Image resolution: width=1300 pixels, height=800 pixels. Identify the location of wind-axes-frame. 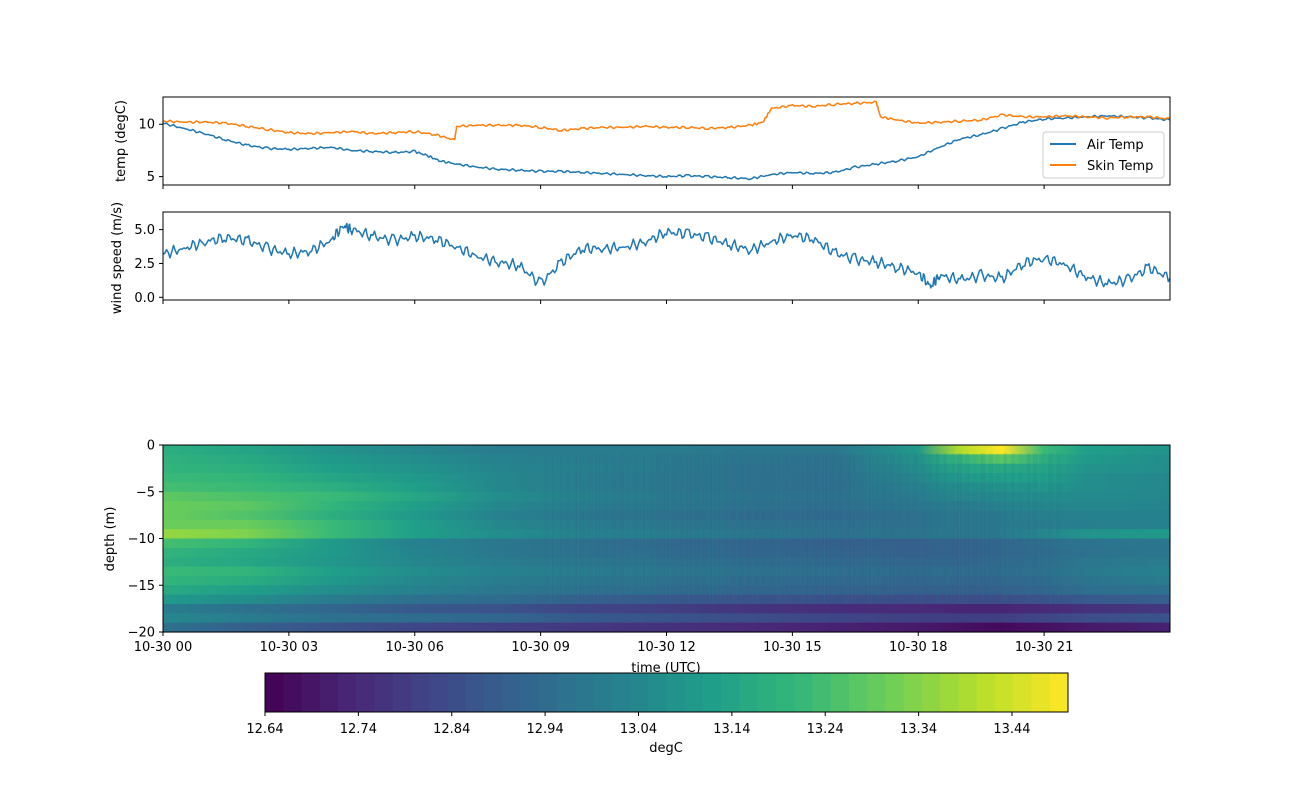
(666, 256).